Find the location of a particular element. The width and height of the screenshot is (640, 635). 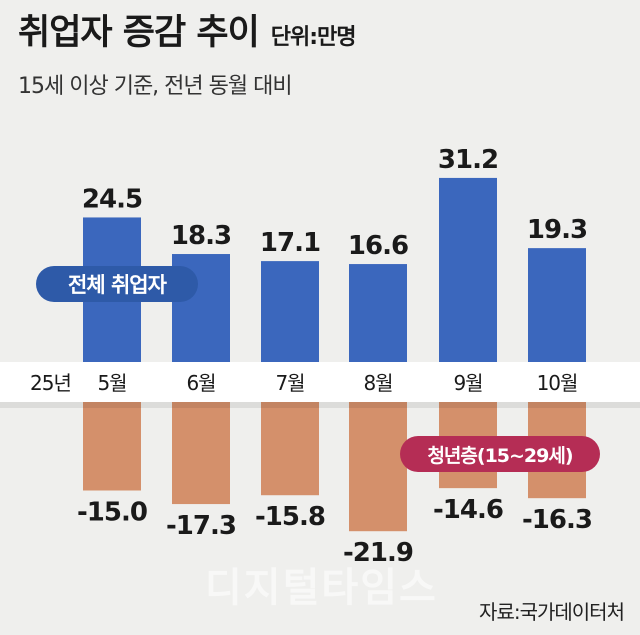

series-label-youth-pill is located at coordinates (500, 454).